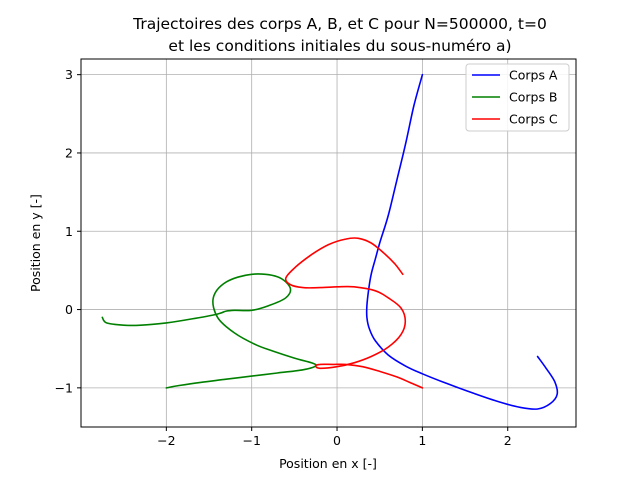 Image resolution: width=640 pixels, height=480 pixels. I want to click on legend-label: Corps A, so click(533, 75).